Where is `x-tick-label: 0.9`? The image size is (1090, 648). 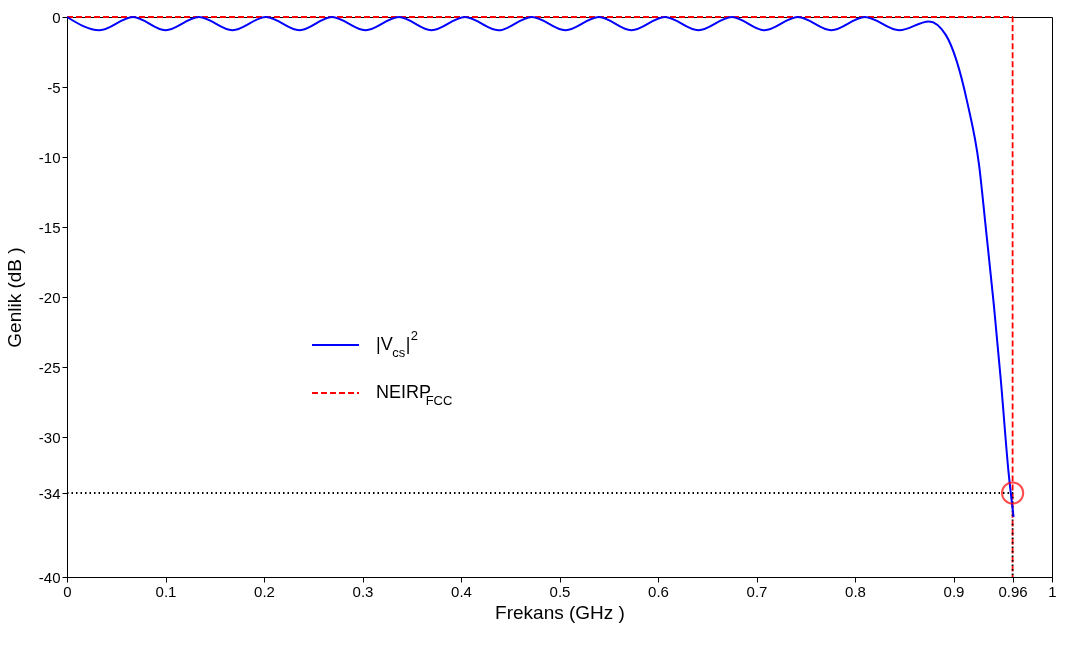
x-tick-label: 0.9 is located at coordinates (954, 591).